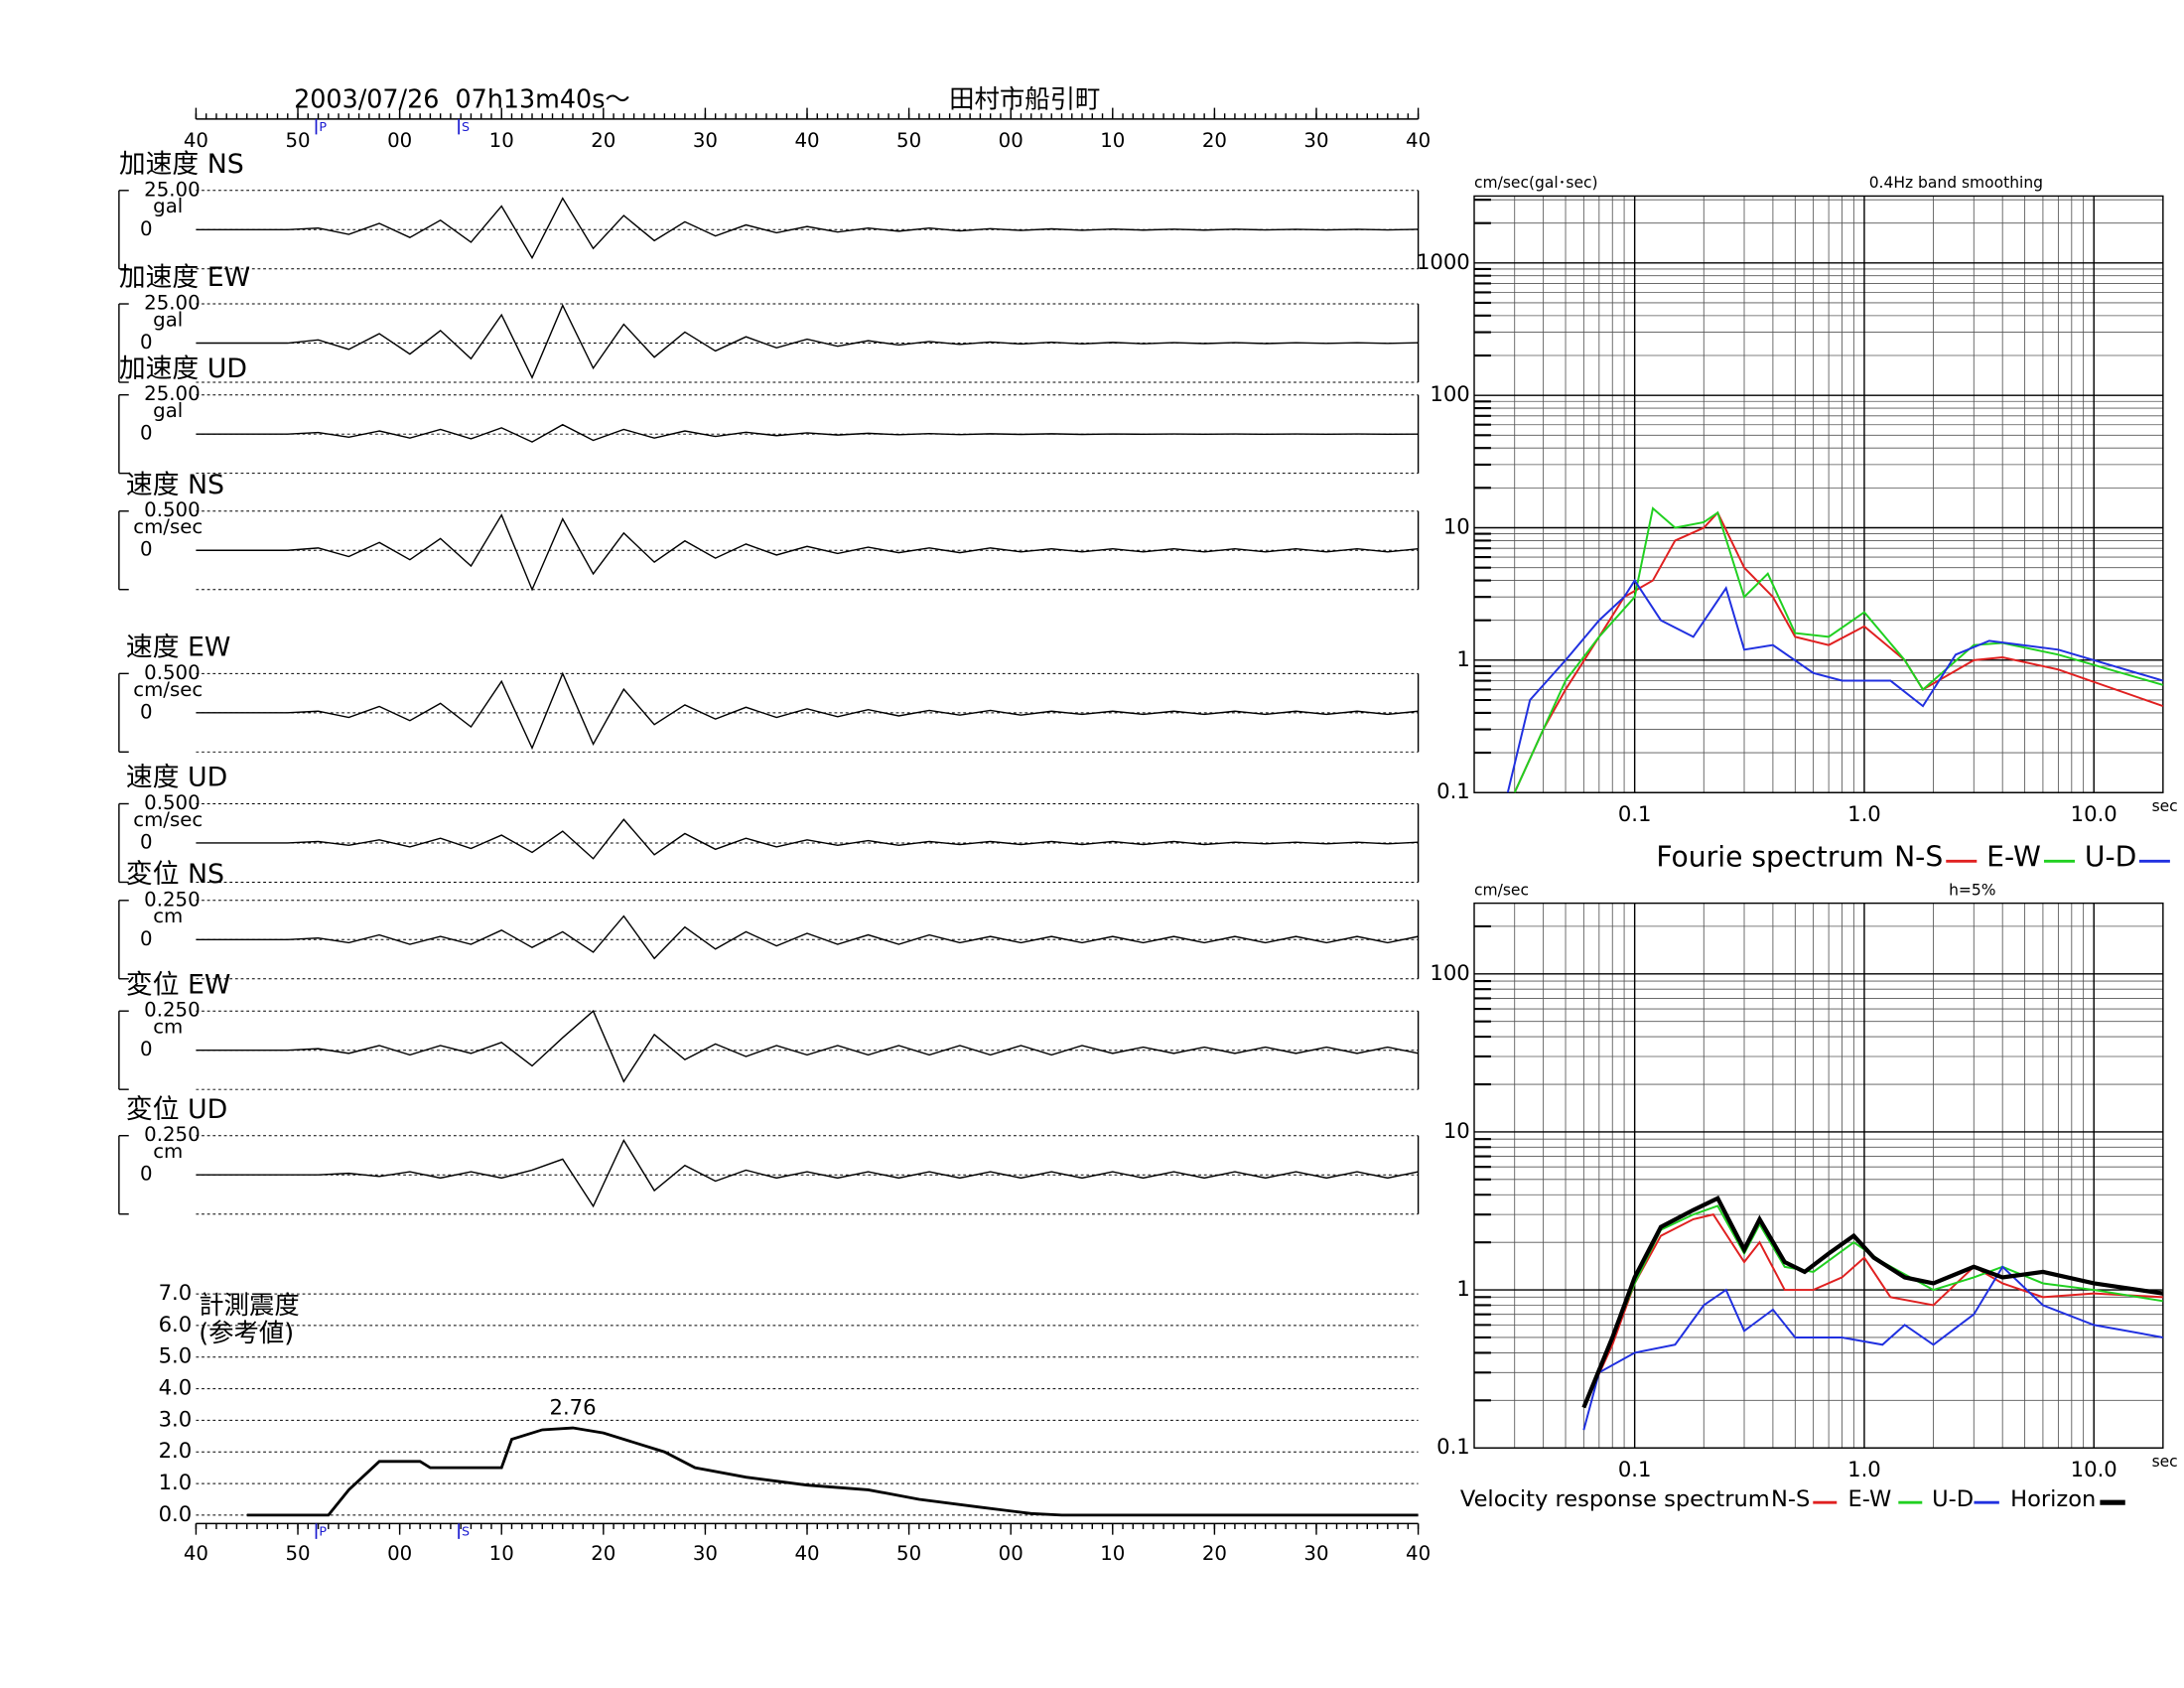 This screenshot has width=2184, height=1688. I want to click on note: 0.4Hz band smoothing, so click(1956, 183).